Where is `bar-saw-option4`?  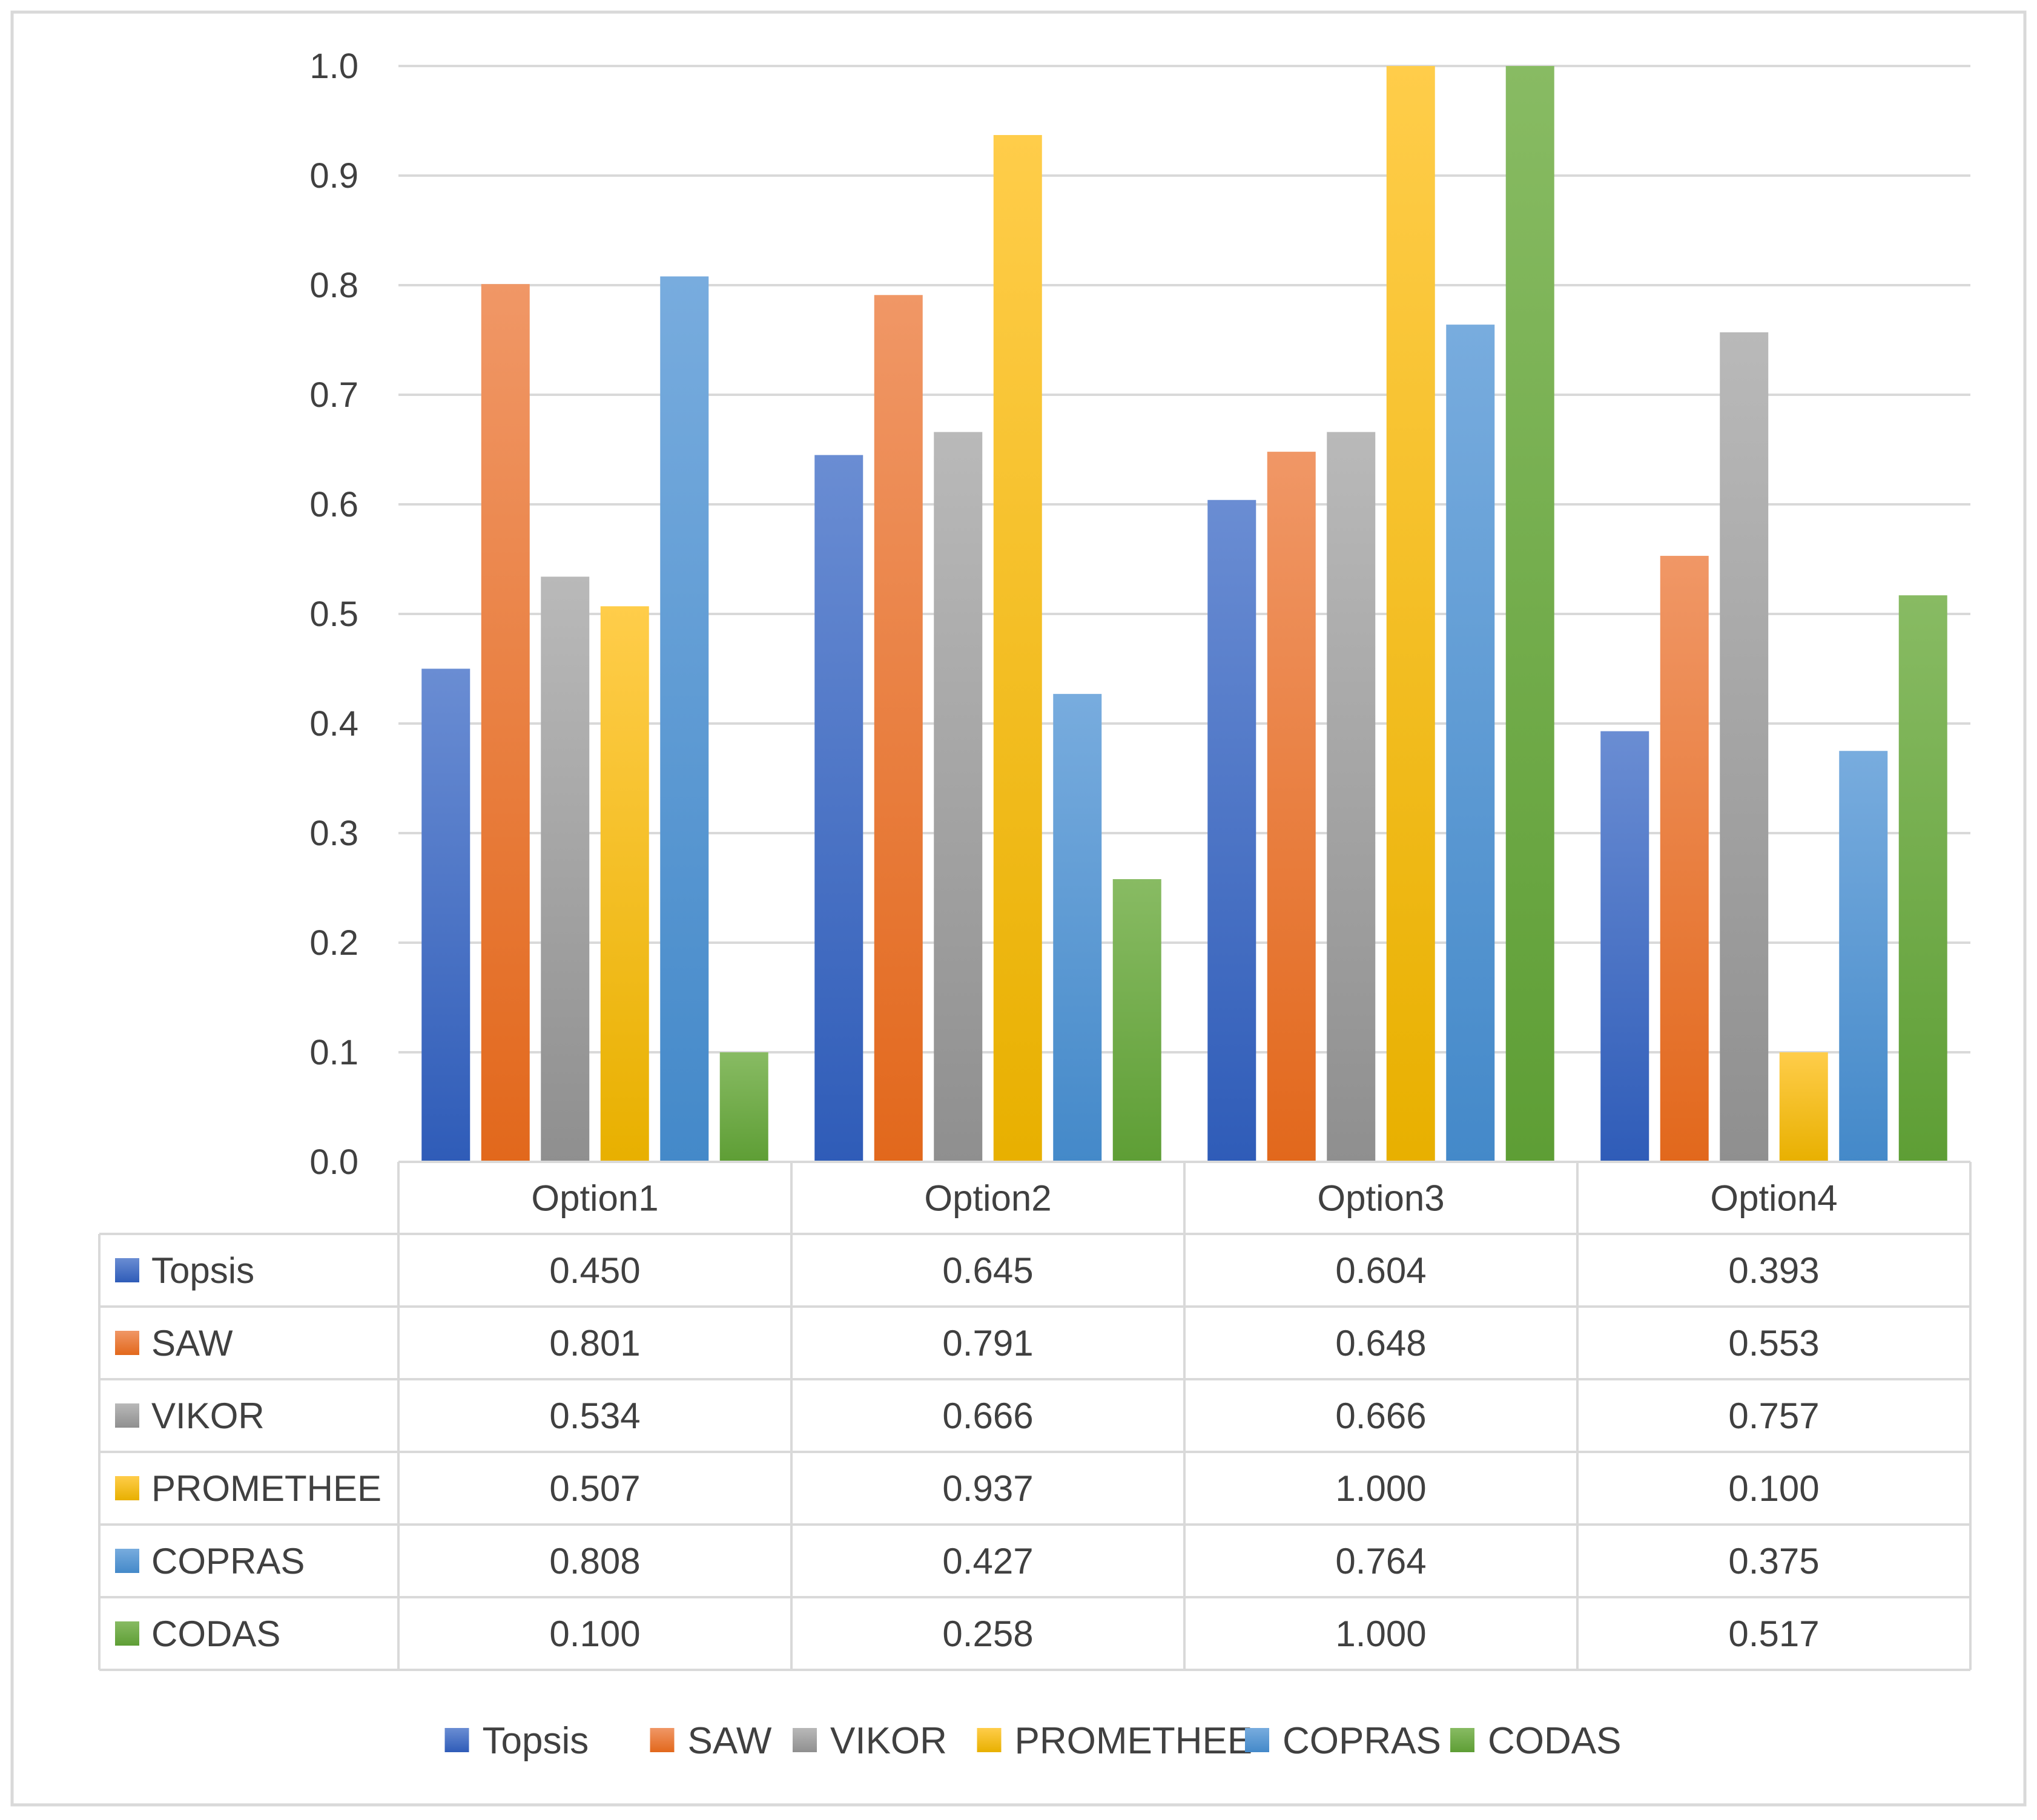
bar-saw-option4 is located at coordinates (1684, 859).